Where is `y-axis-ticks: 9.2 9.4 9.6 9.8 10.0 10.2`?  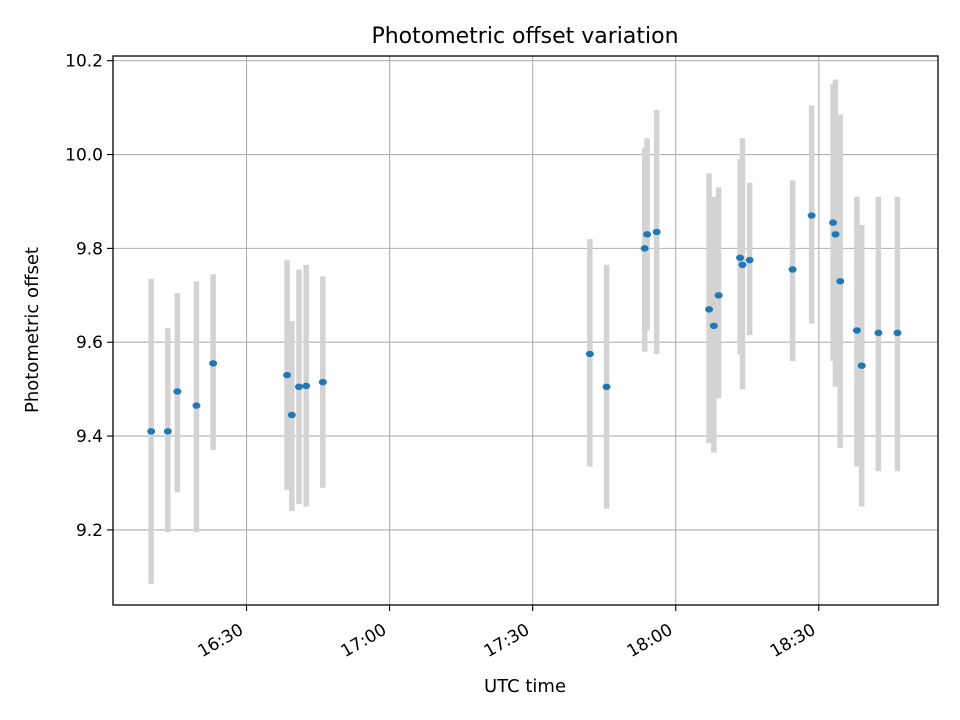 y-axis-ticks: 9.2 9.4 9.6 9.8 10.0 10.2 is located at coordinates (89, 296).